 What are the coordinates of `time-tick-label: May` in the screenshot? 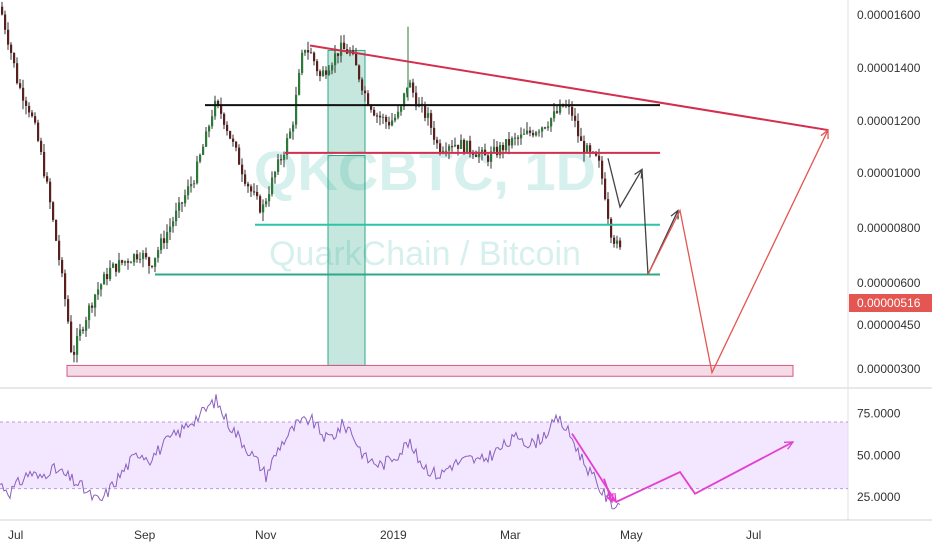 It's located at (631, 535).